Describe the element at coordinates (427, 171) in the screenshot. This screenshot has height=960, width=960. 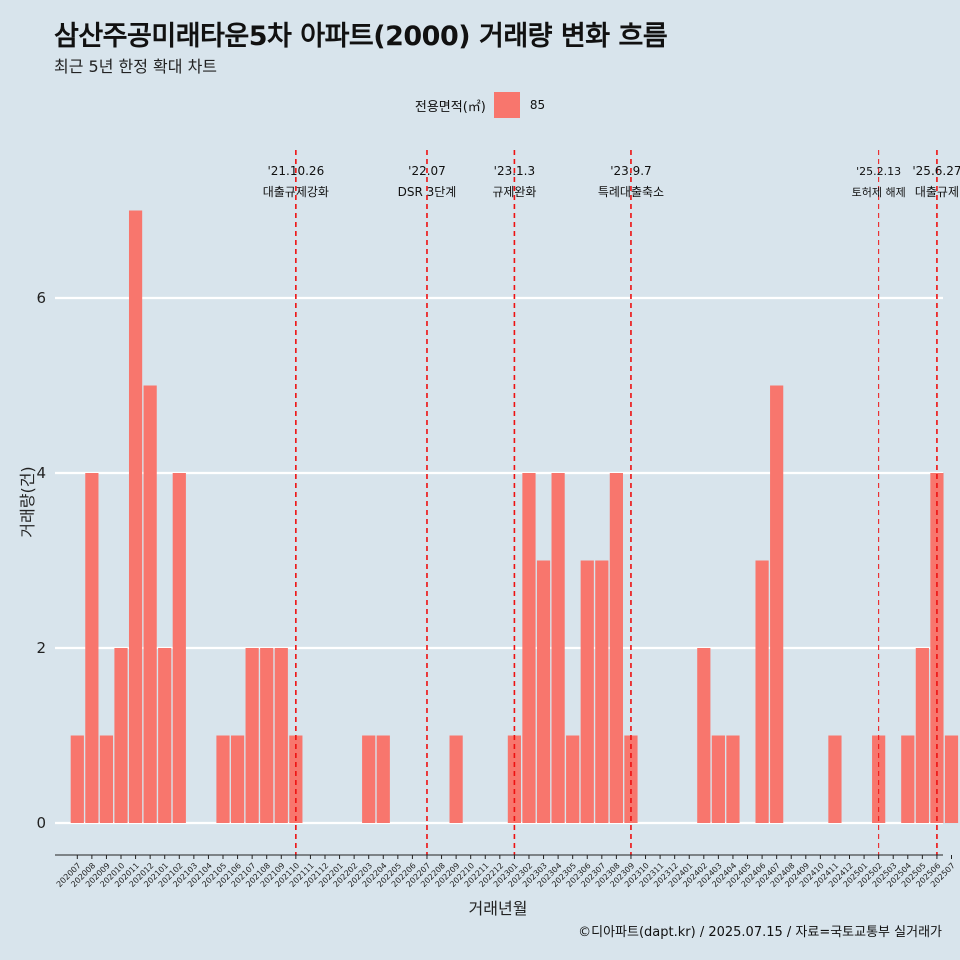
I see `event-date-label: '22.07` at that location.